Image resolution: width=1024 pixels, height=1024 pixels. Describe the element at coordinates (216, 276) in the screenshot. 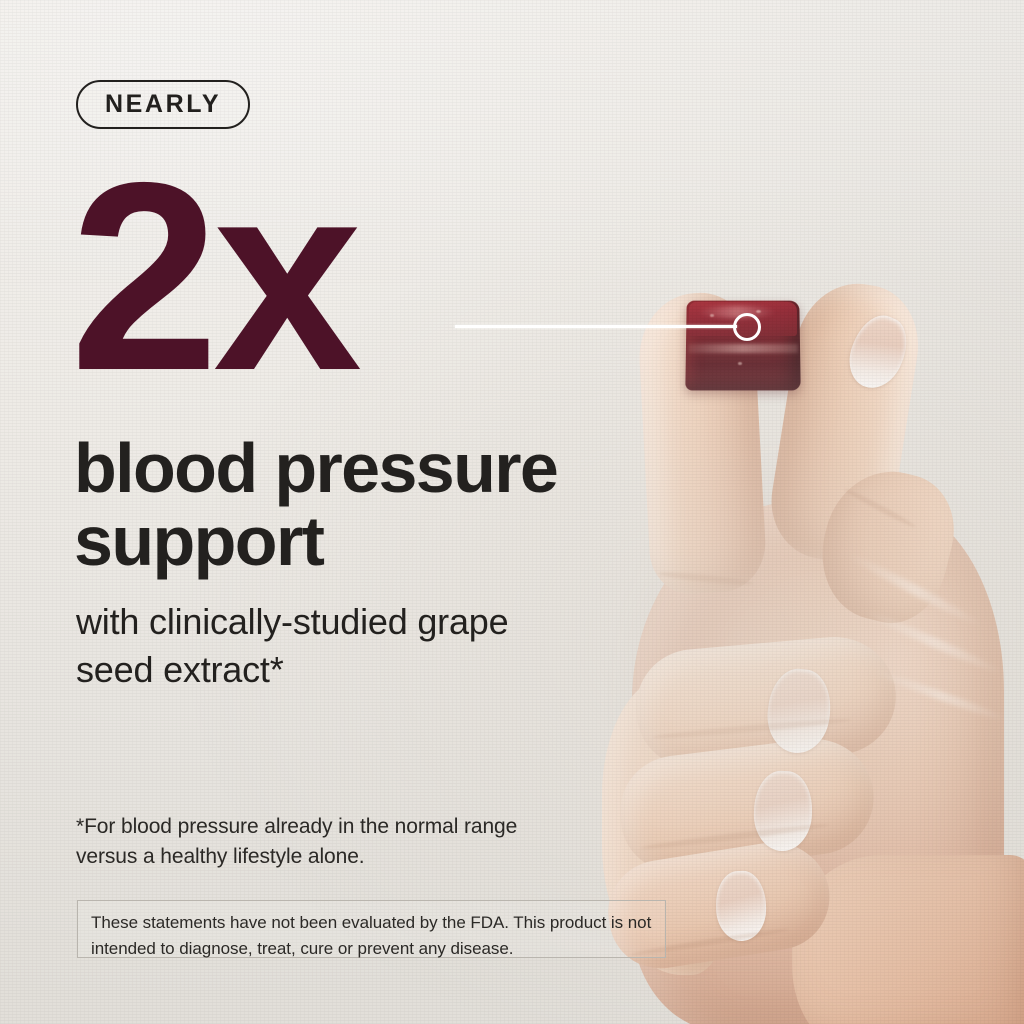

I see `stat-multiplier: 2x` at that location.